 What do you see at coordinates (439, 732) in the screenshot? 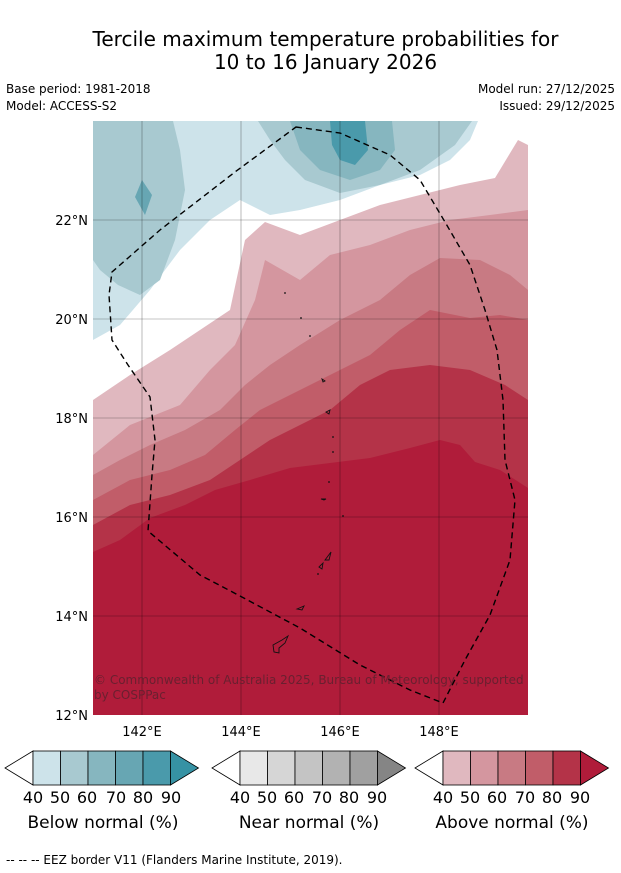
I see `lon-label-148e: 148°E` at bounding box center [439, 732].